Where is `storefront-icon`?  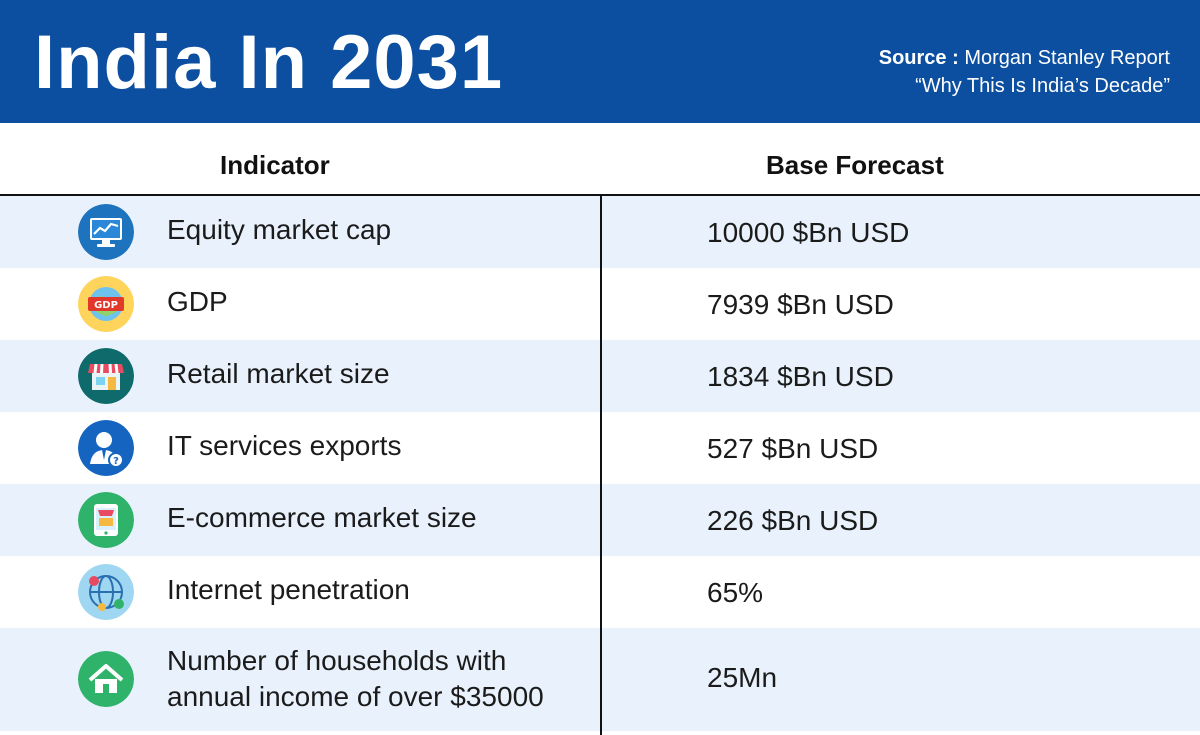
storefront-icon is located at coordinates (106, 376).